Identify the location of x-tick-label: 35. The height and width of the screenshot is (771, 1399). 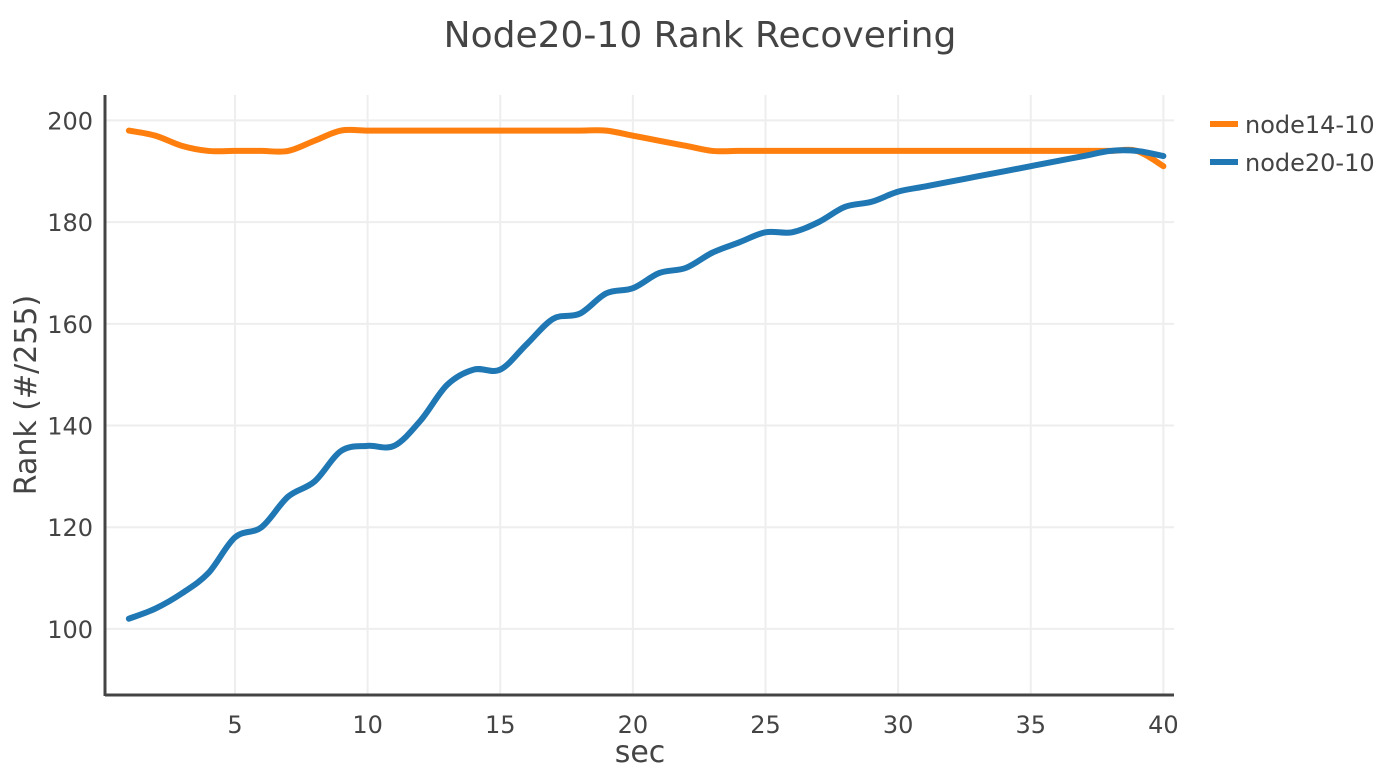
(1030, 725).